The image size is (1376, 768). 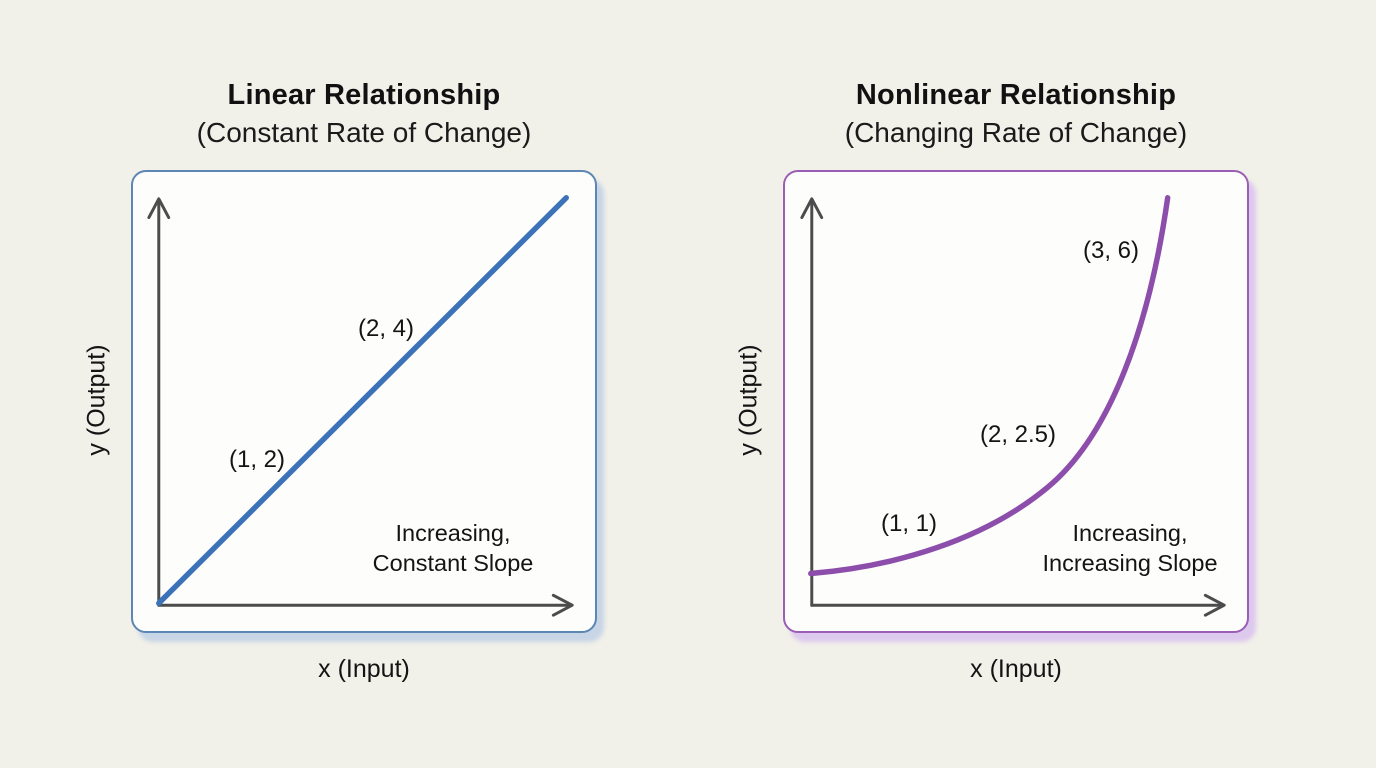 What do you see at coordinates (364, 95) in the screenshot?
I see `chart-title-main: Linear Relationship` at bounding box center [364, 95].